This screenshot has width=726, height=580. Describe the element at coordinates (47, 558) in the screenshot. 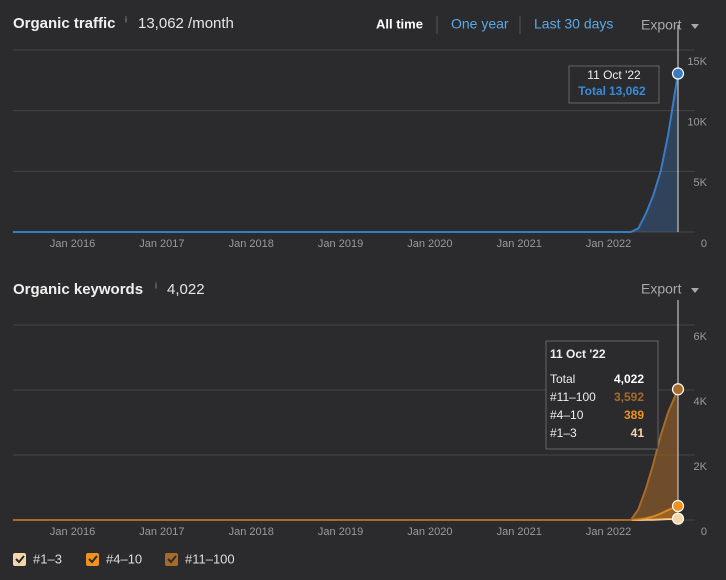

I see `legend-label: #1–3` at that location.